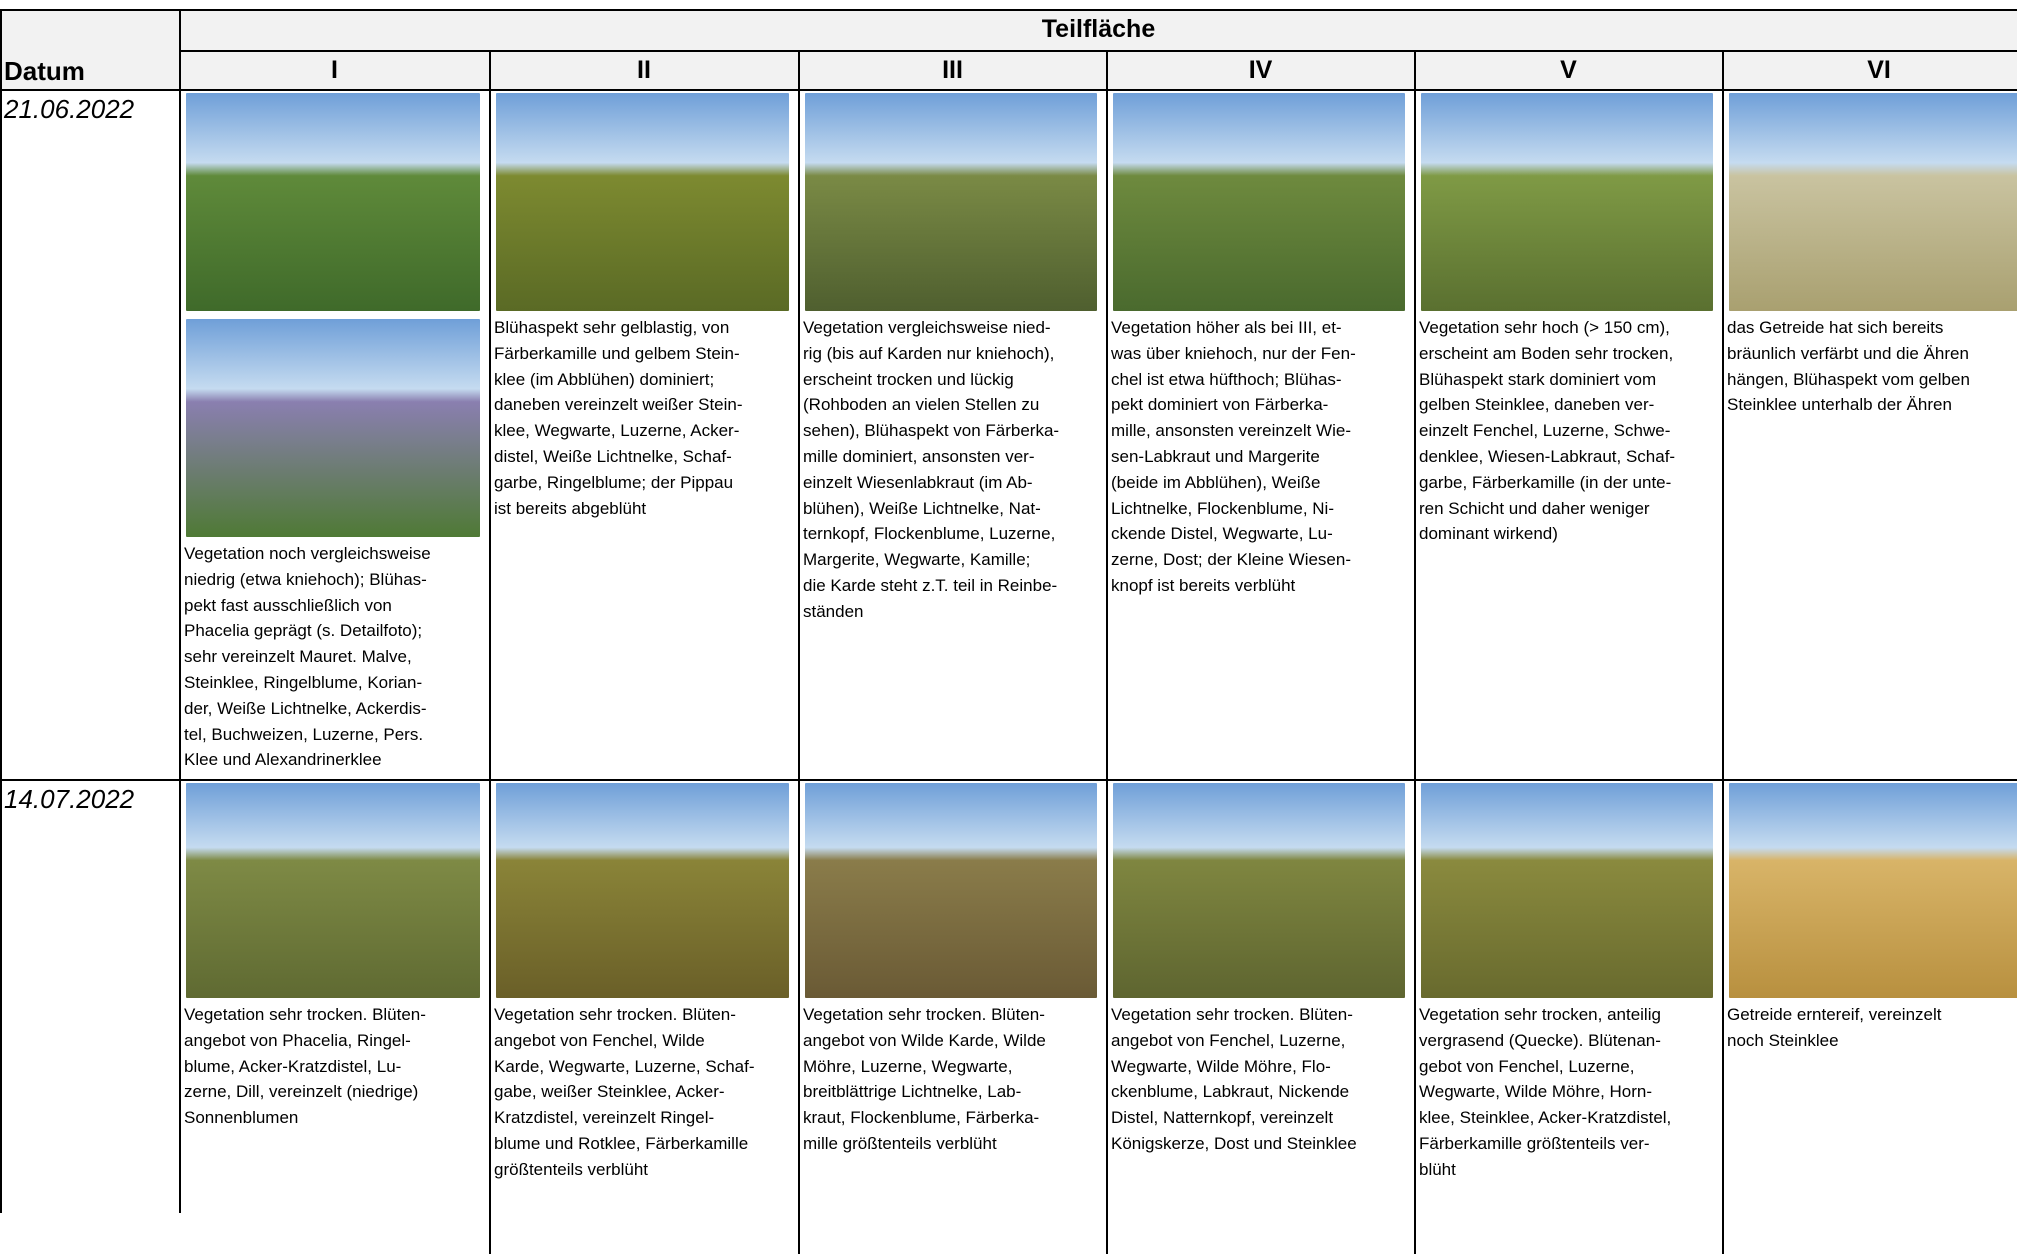  Describe the element at coordinates (297, 1040) in the screenshot. I see `text-line: angebot von Phacelia, Ringel-` at that location.